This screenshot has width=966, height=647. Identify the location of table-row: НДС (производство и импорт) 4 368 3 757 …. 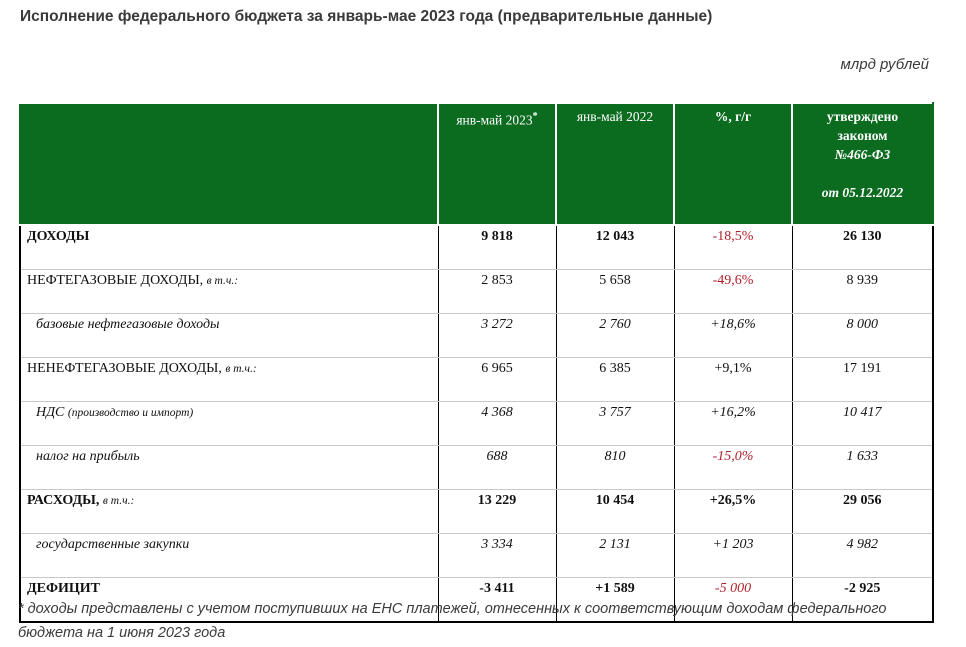
(476, 423).